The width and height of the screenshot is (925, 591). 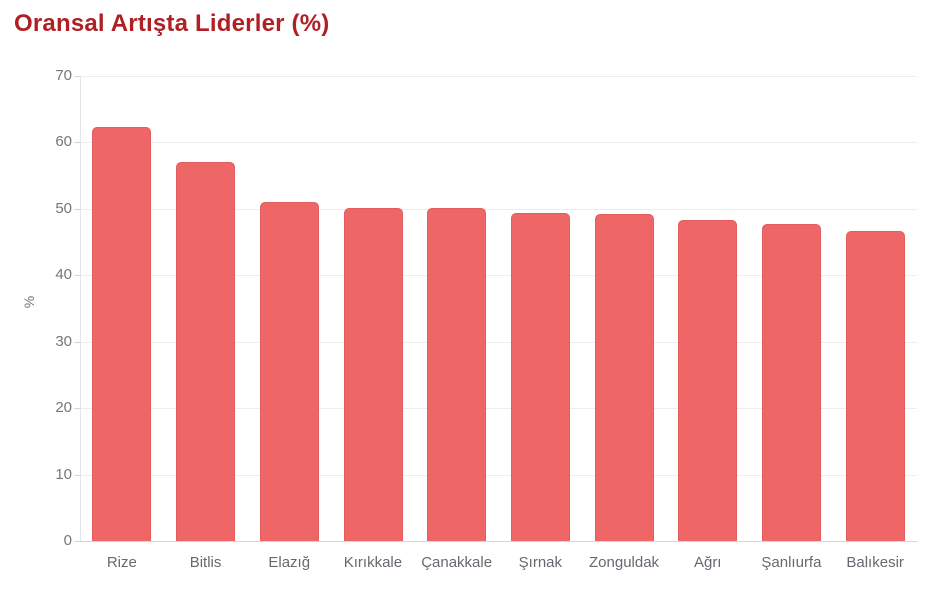 What do you see at coordinates (63, 408) in the screenshot?
I see `y-tick-label-20: 20` at bounding box center [63, 408].